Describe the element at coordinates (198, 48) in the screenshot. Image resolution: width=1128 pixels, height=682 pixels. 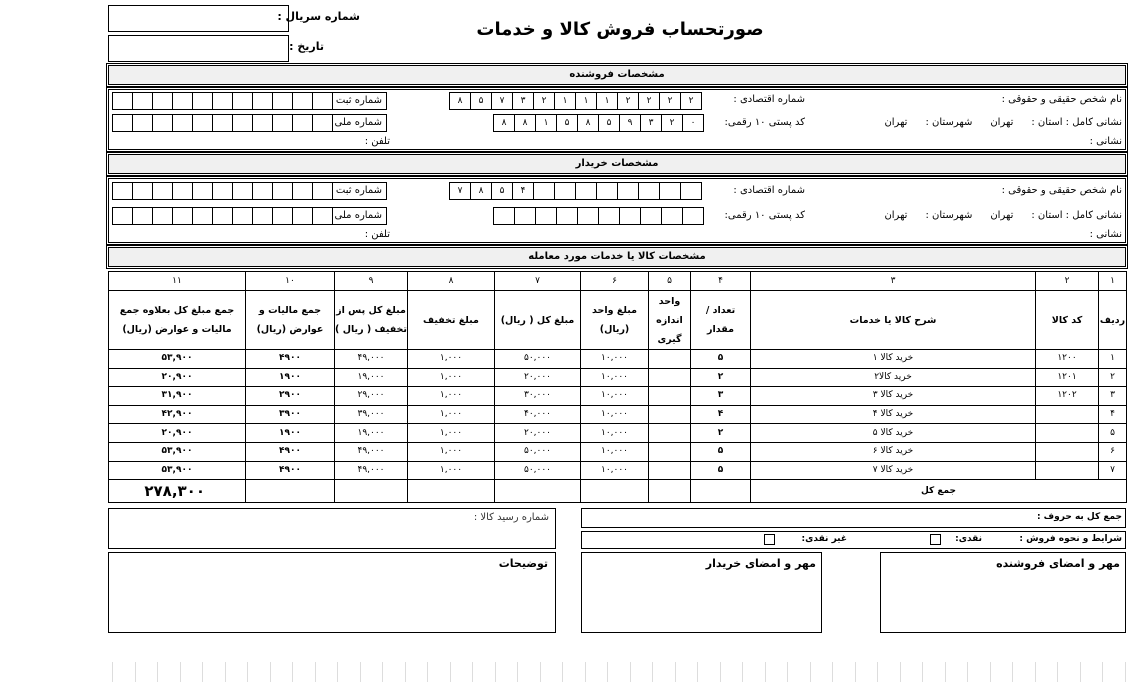
I see `date-field` at that location.